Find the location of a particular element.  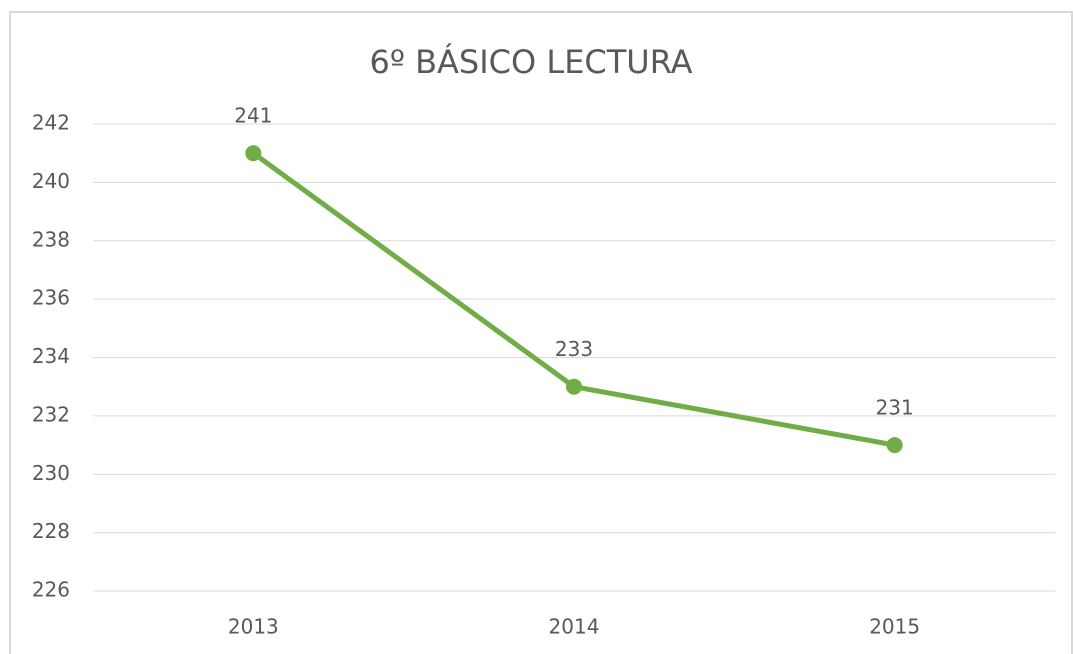

data-label: 233 is located at coordinates (574, 349).